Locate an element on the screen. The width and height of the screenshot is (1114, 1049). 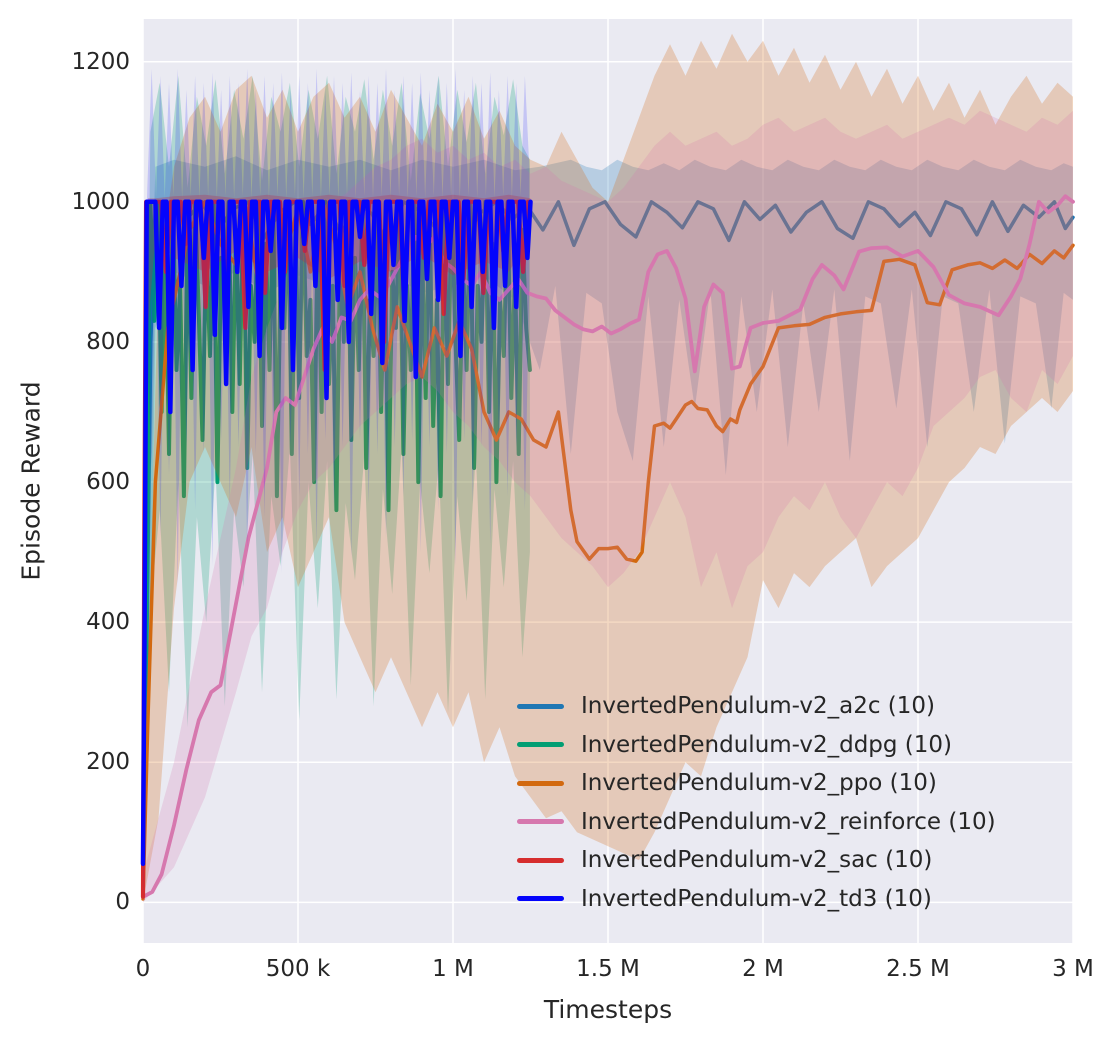
x-tick-label-2m: 2 M is located at coordinates (763, 969).